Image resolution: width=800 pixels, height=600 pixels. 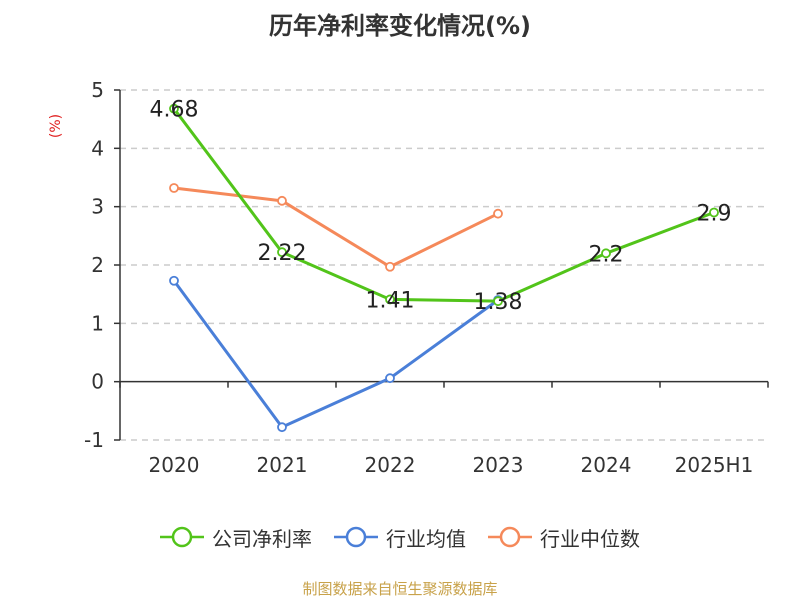 I want to click on y-tick-label: 1, so click(x=97, y=323).